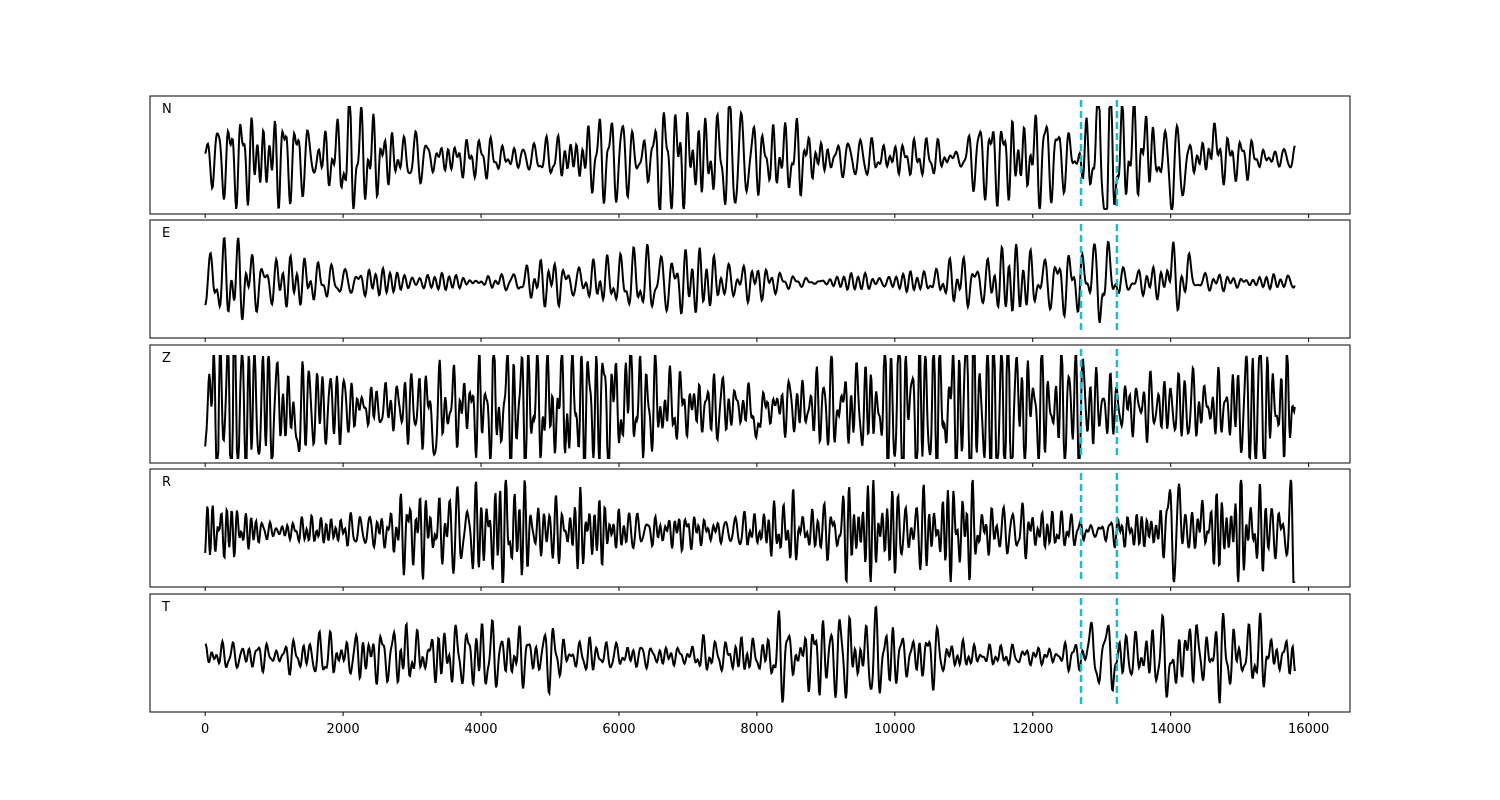 The width and height of the screenshot is (1500, 800). What do you see at coordinates (165, 607) in the screenshot?
I see `panel-label: T` at bounding box center [165, 607].